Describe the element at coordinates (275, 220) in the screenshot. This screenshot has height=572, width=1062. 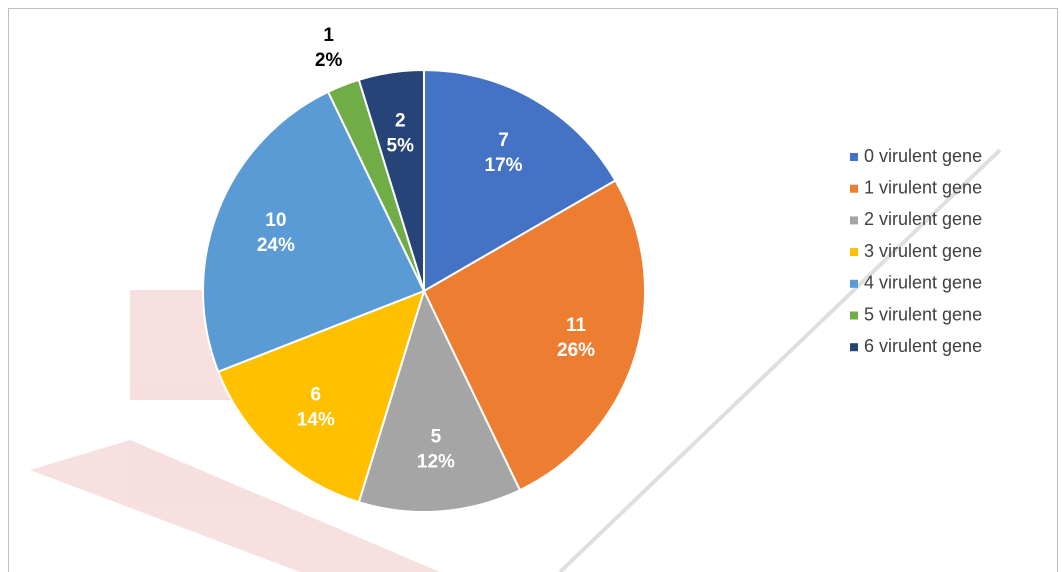
I see `data-label-value: 10` at that location.